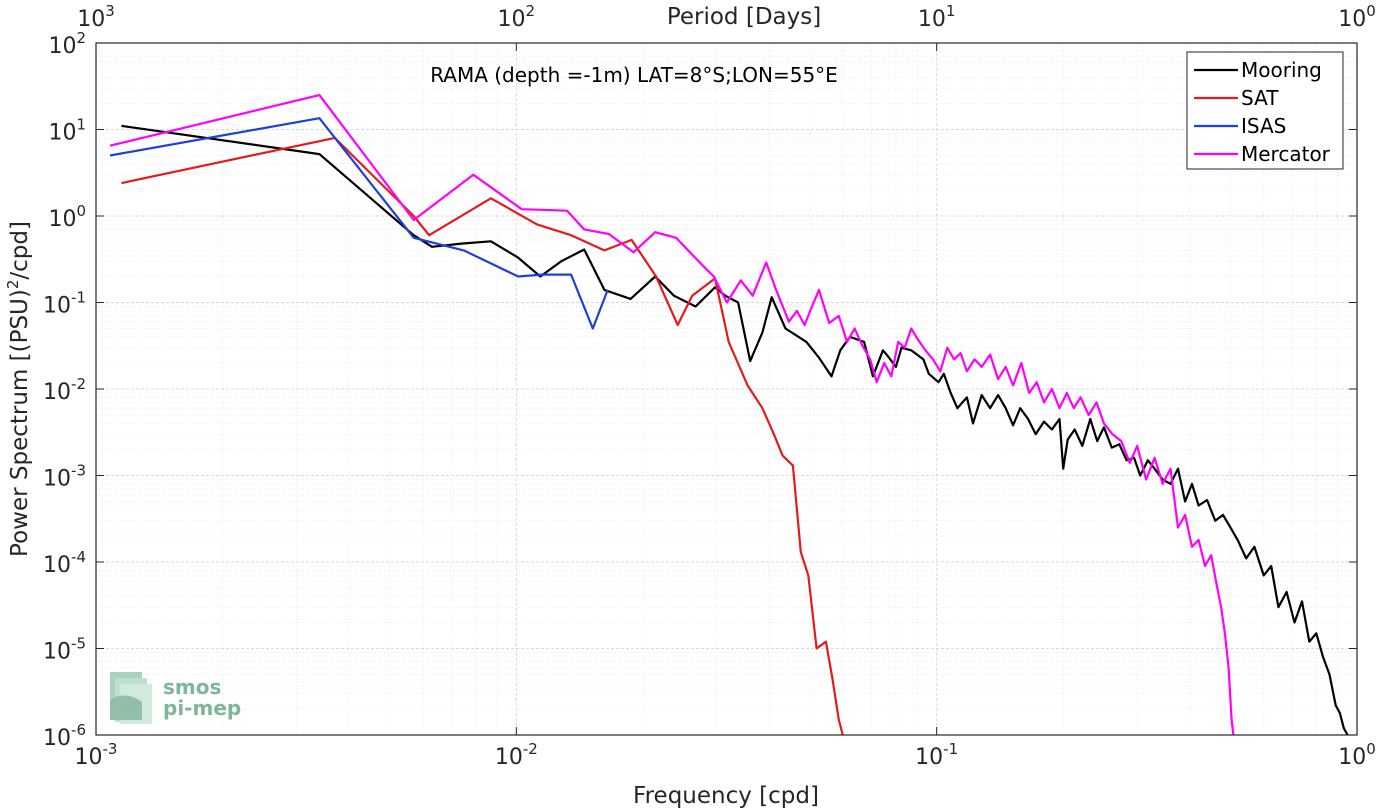 The height and width of the screenshot is (809, 1377). What do you see at coordinates (192, 687) in the screenshot?
I see `logo-line-1: smos` at bounding box center [192, 687].